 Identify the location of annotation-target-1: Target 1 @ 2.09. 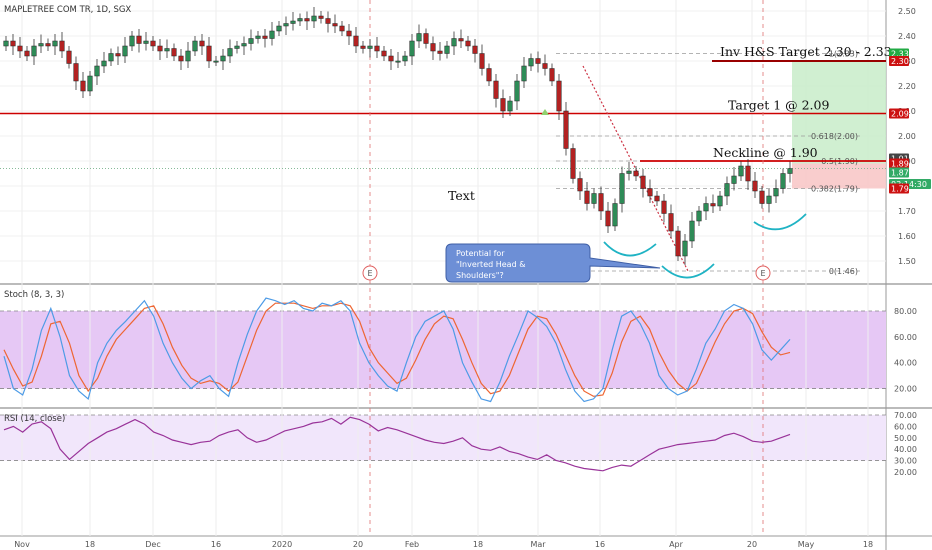
(778, 105).